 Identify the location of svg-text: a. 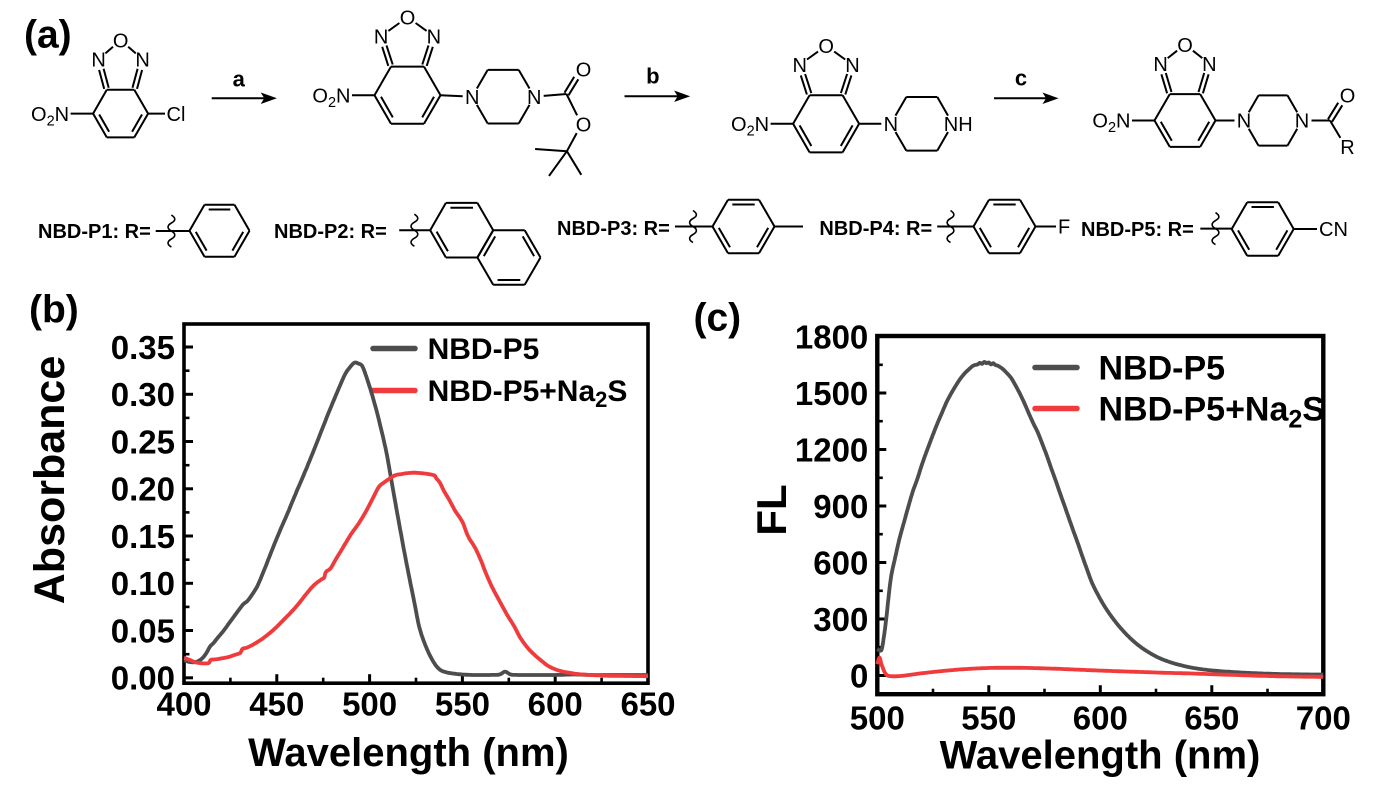
(239, 79).